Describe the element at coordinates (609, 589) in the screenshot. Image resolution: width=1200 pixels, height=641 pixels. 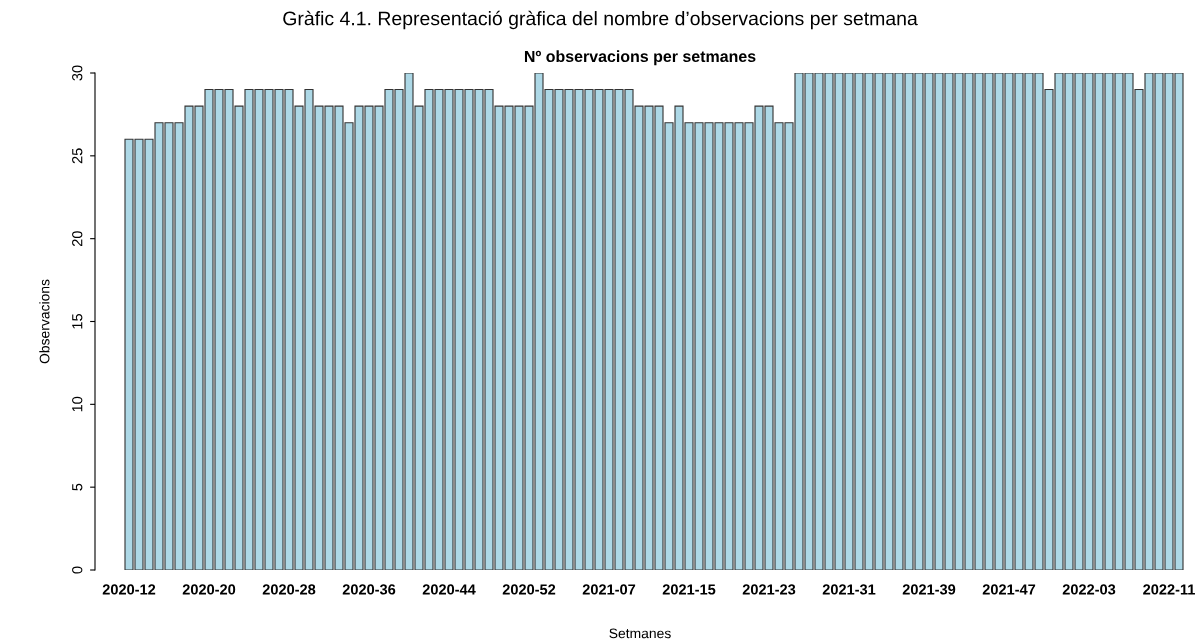
I see `x-tick-label: 2021-07` at that location.